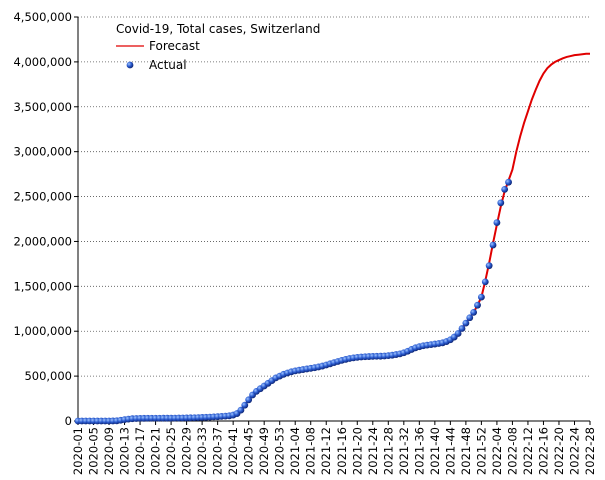  What do you see at coordinates (48, 376) in the screenshot?
I see `y-tick-label: 500,000` at bounding box center [48, 376].